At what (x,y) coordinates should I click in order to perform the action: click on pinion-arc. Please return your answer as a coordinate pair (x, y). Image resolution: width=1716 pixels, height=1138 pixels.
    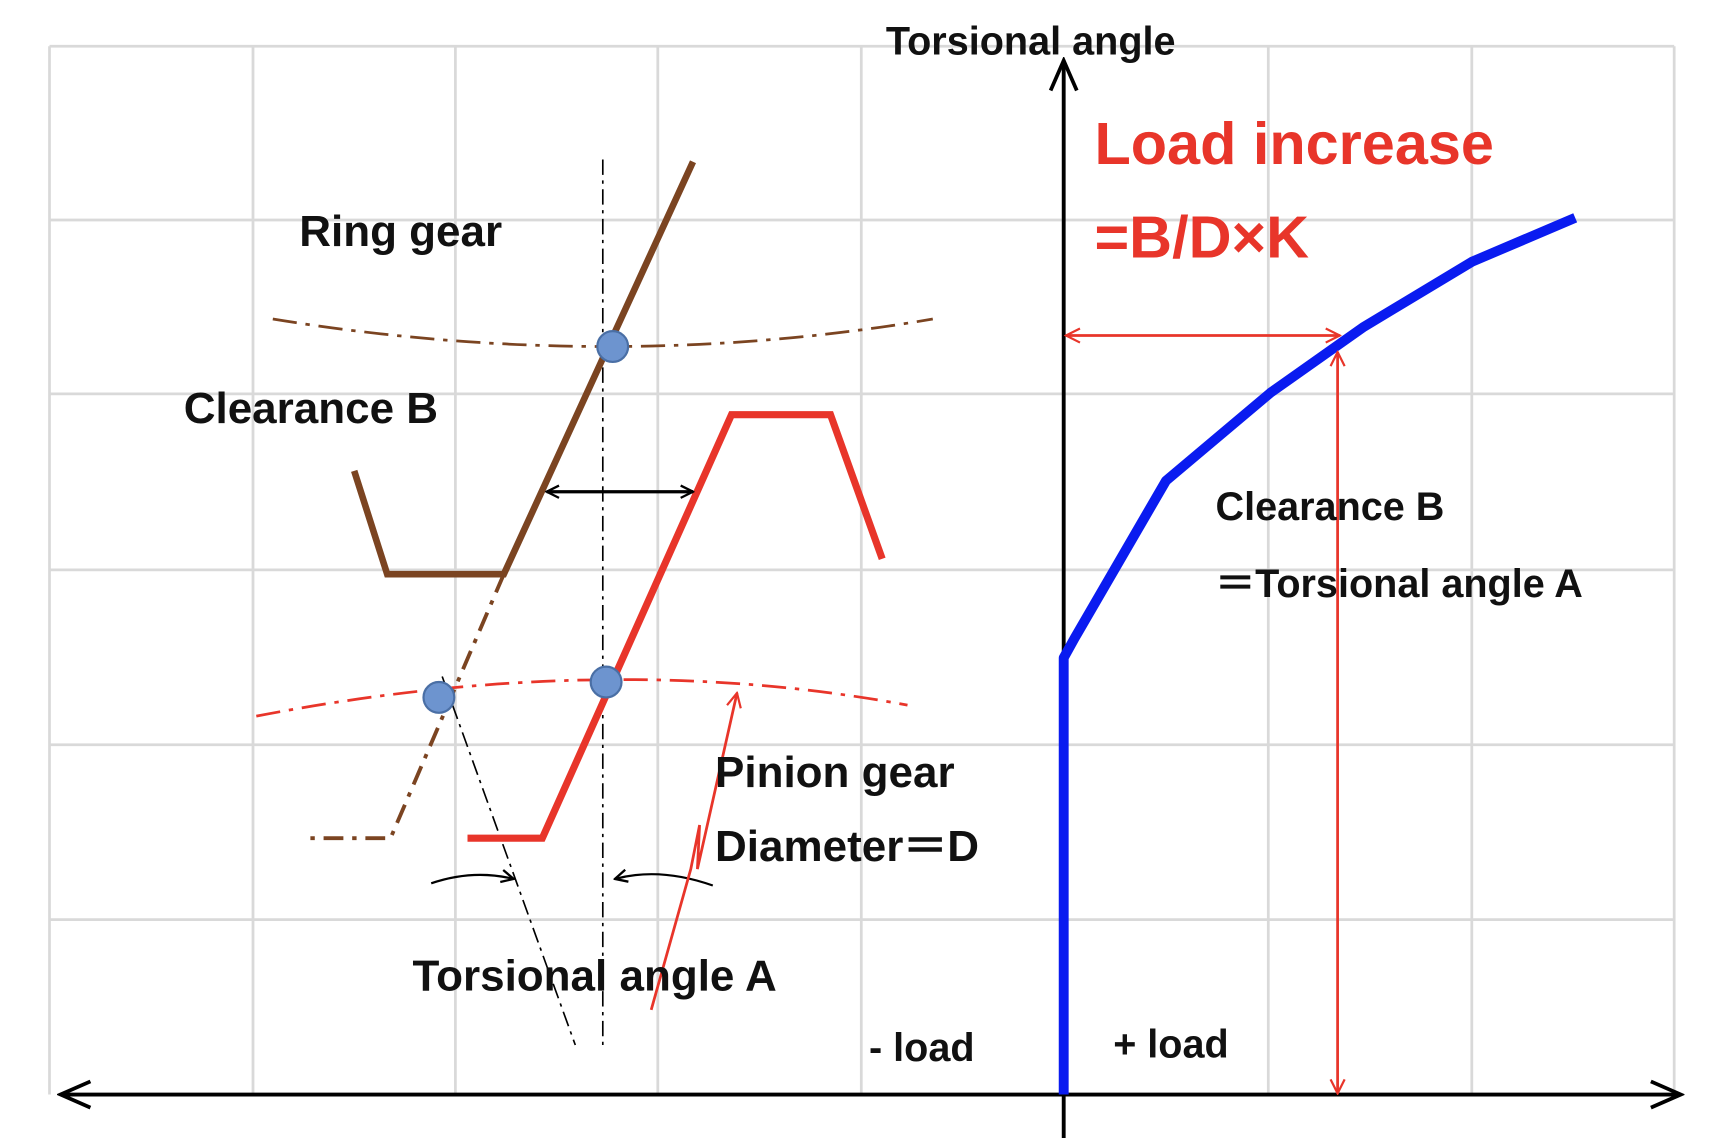
    Looking at the image, I should click on (582, 698).